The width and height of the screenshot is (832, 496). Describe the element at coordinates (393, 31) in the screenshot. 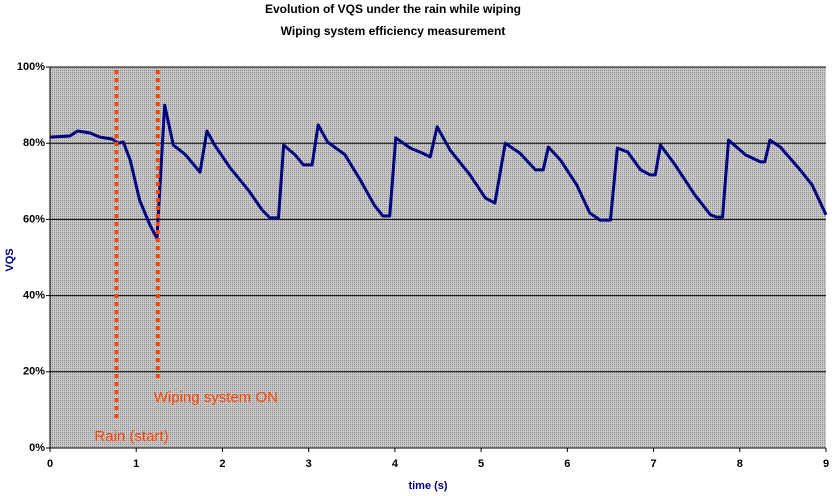

I see `chart-subtitle: Wiping system efficiency measurement` at that location.